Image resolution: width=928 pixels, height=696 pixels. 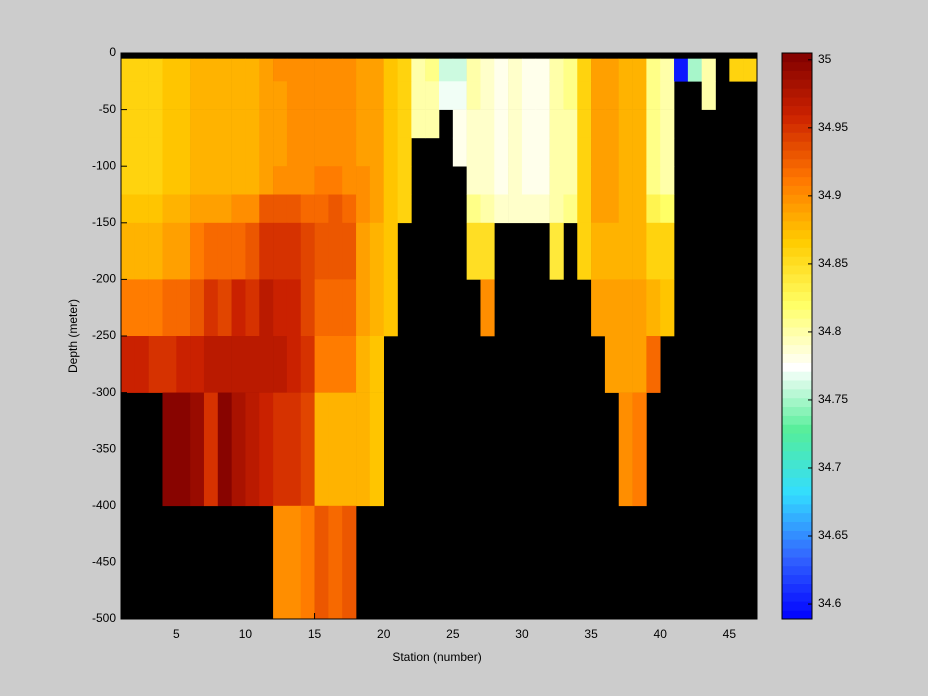 What do you see at coordinates (833, 399) in the screenshot?
I see `colorbar-tick-label: 34.75` at bounding box center [833, 399].